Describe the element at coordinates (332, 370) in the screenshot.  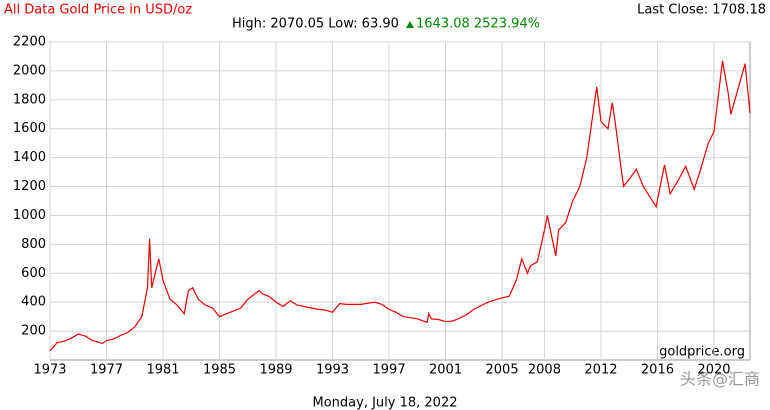
I see `x-tick-label: 1993` at that location.